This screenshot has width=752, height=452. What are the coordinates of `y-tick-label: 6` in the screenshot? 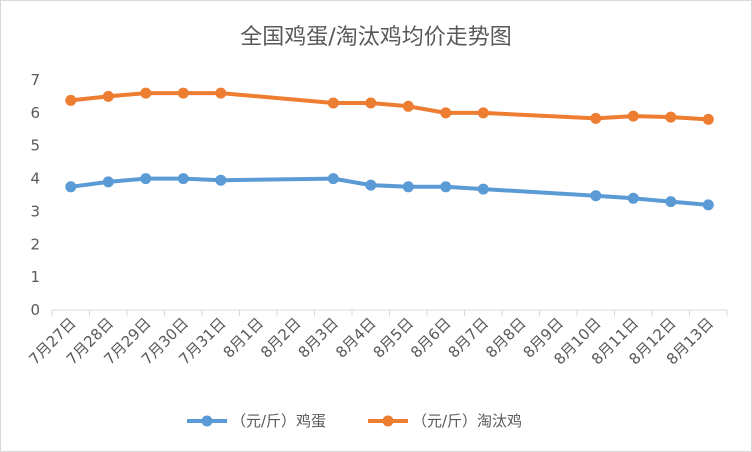 It's located at (35, 113).